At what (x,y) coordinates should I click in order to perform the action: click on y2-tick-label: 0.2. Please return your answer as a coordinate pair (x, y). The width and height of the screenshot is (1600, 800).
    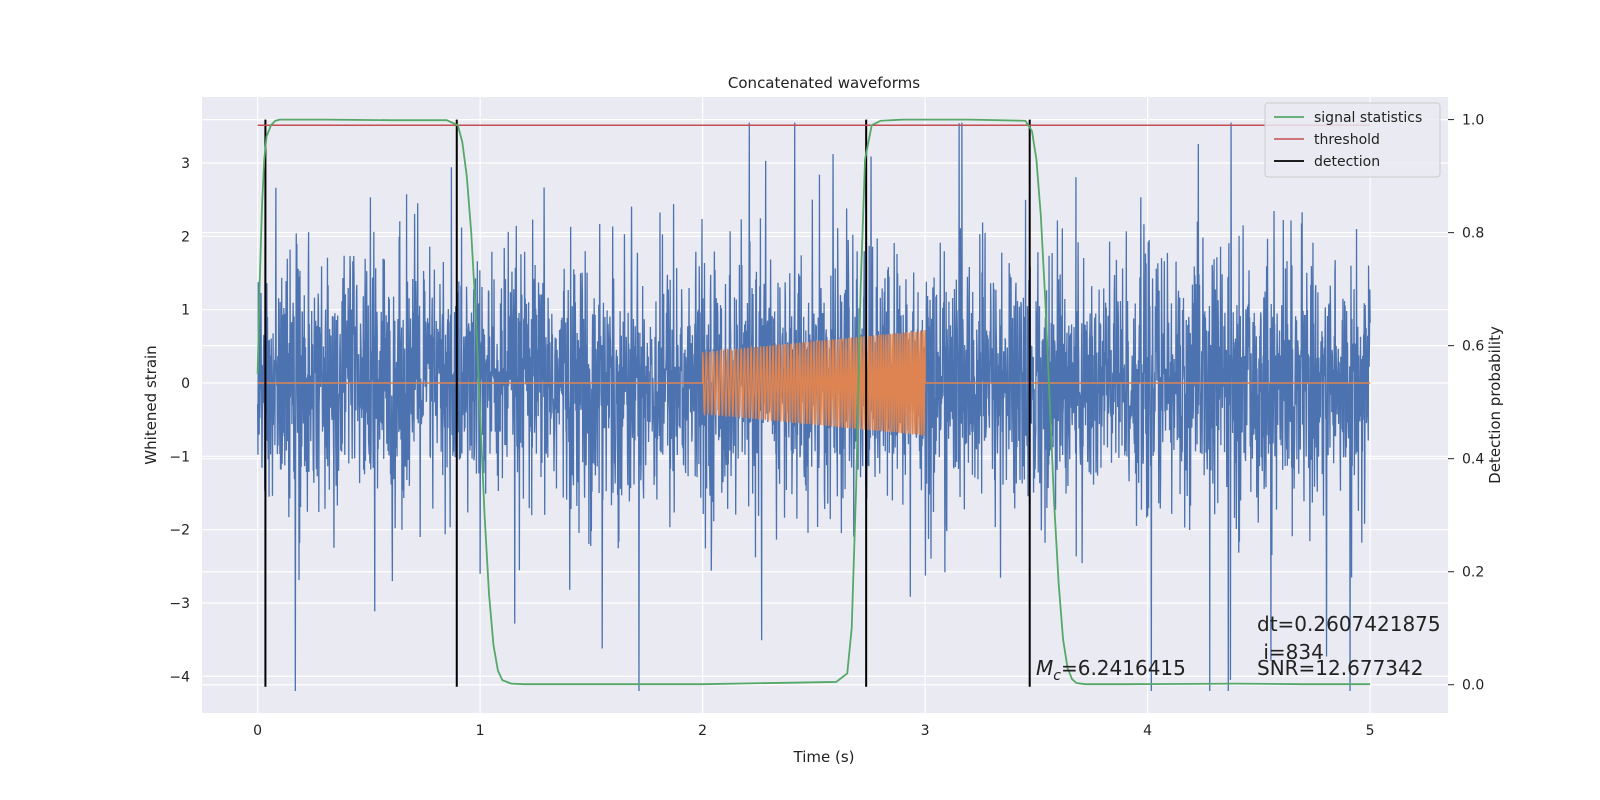
    Looking at the image, I should click on (1473, 573).